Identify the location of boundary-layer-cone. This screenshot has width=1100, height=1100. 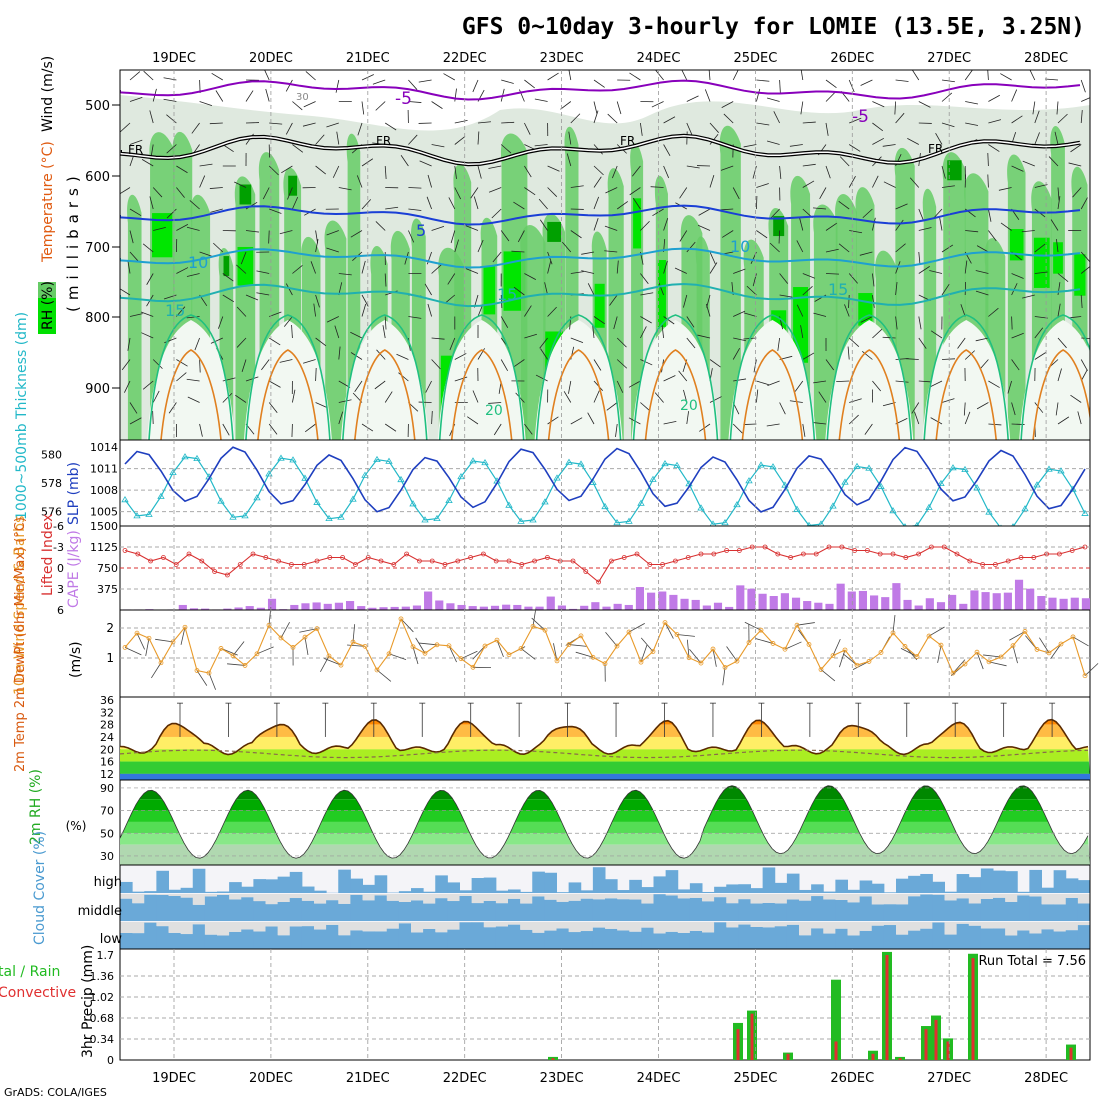
(287, 380).